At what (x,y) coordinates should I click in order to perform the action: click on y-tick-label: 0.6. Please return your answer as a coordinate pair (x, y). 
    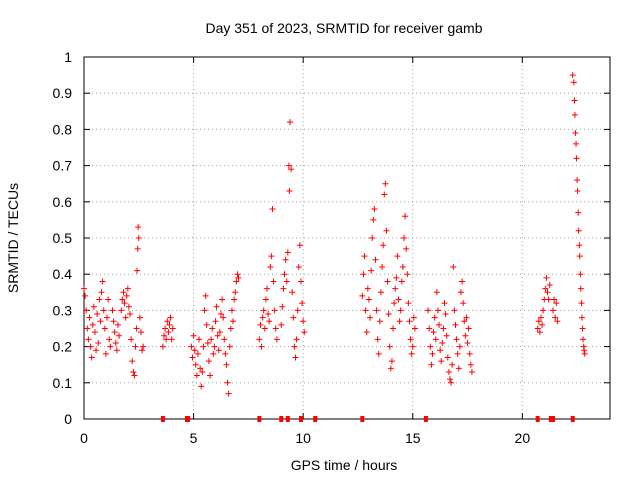
    Looking at the image, I should click on (63, 202).